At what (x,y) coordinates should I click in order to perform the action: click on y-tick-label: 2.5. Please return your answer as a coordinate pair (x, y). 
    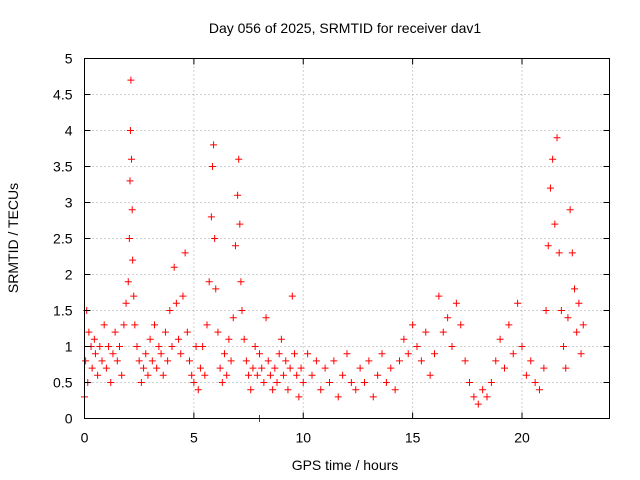
    Looking at the image, I should click on (63, 239).